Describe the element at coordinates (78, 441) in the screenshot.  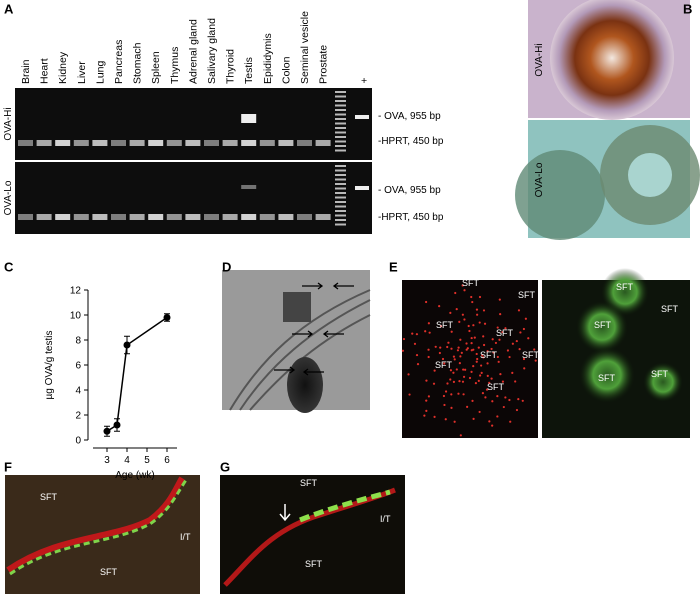
I see `y-tick-label: 0` at that location.